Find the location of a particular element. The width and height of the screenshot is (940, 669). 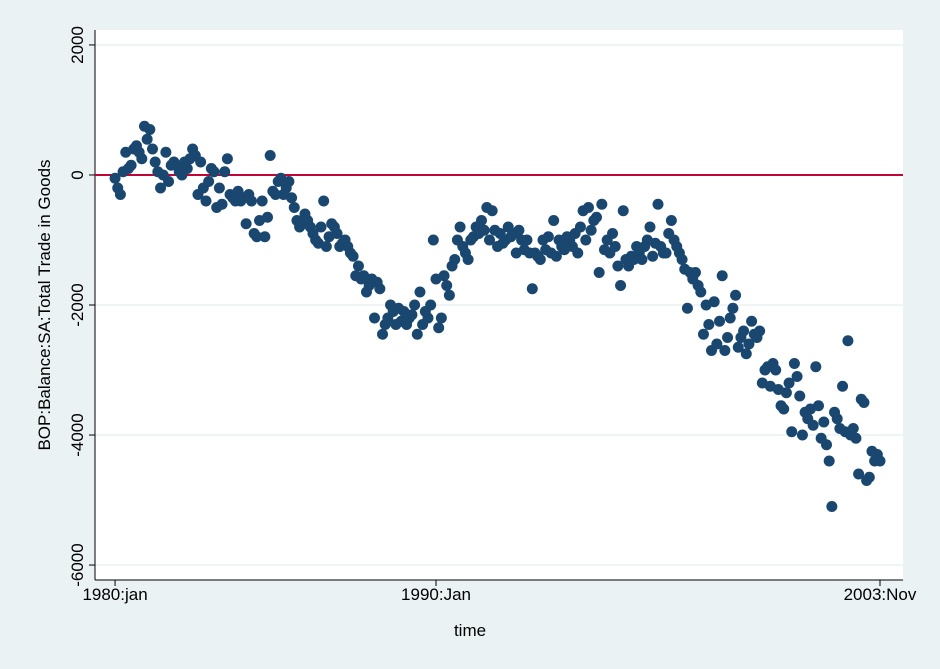

x-tick-label: 1990:Jan is located at coordinates (436, 594).